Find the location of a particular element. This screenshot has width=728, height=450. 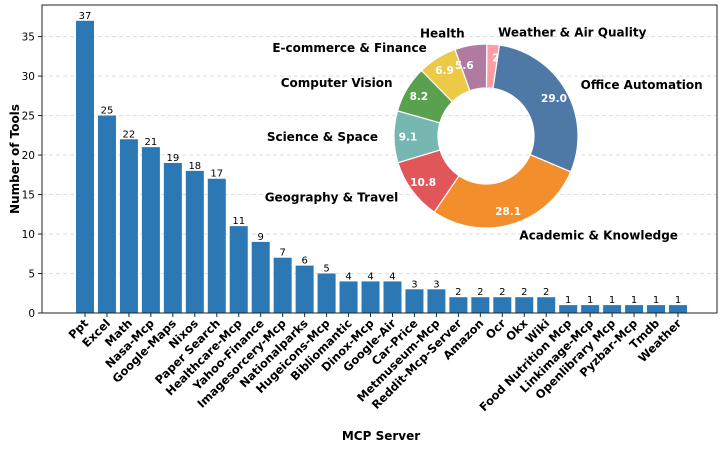

slice-value-label: 9.1 is located at coordinates (408, 138).